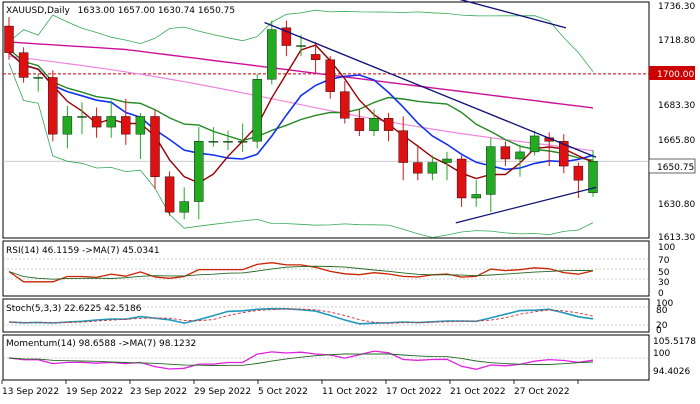  Describe the element at coordinates (74, 309) in the screenshot. I see `stoch-title: Stoch(5,3,3) 22.6225 42.5186` at that location.